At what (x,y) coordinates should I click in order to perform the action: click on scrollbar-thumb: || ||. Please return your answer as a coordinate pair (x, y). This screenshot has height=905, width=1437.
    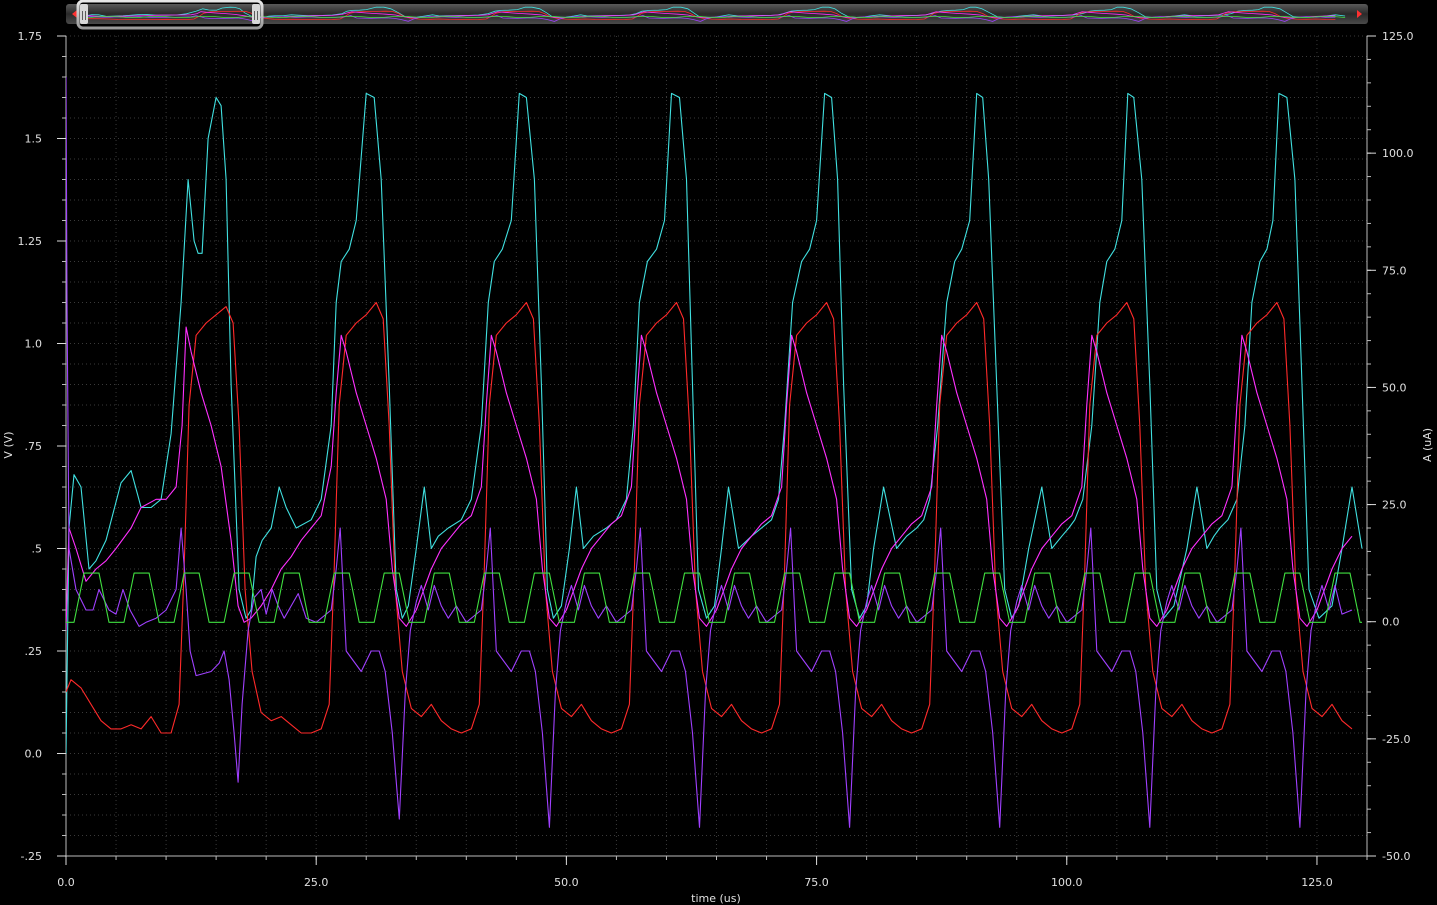
    Looking at the image, I should click on (170, 15).